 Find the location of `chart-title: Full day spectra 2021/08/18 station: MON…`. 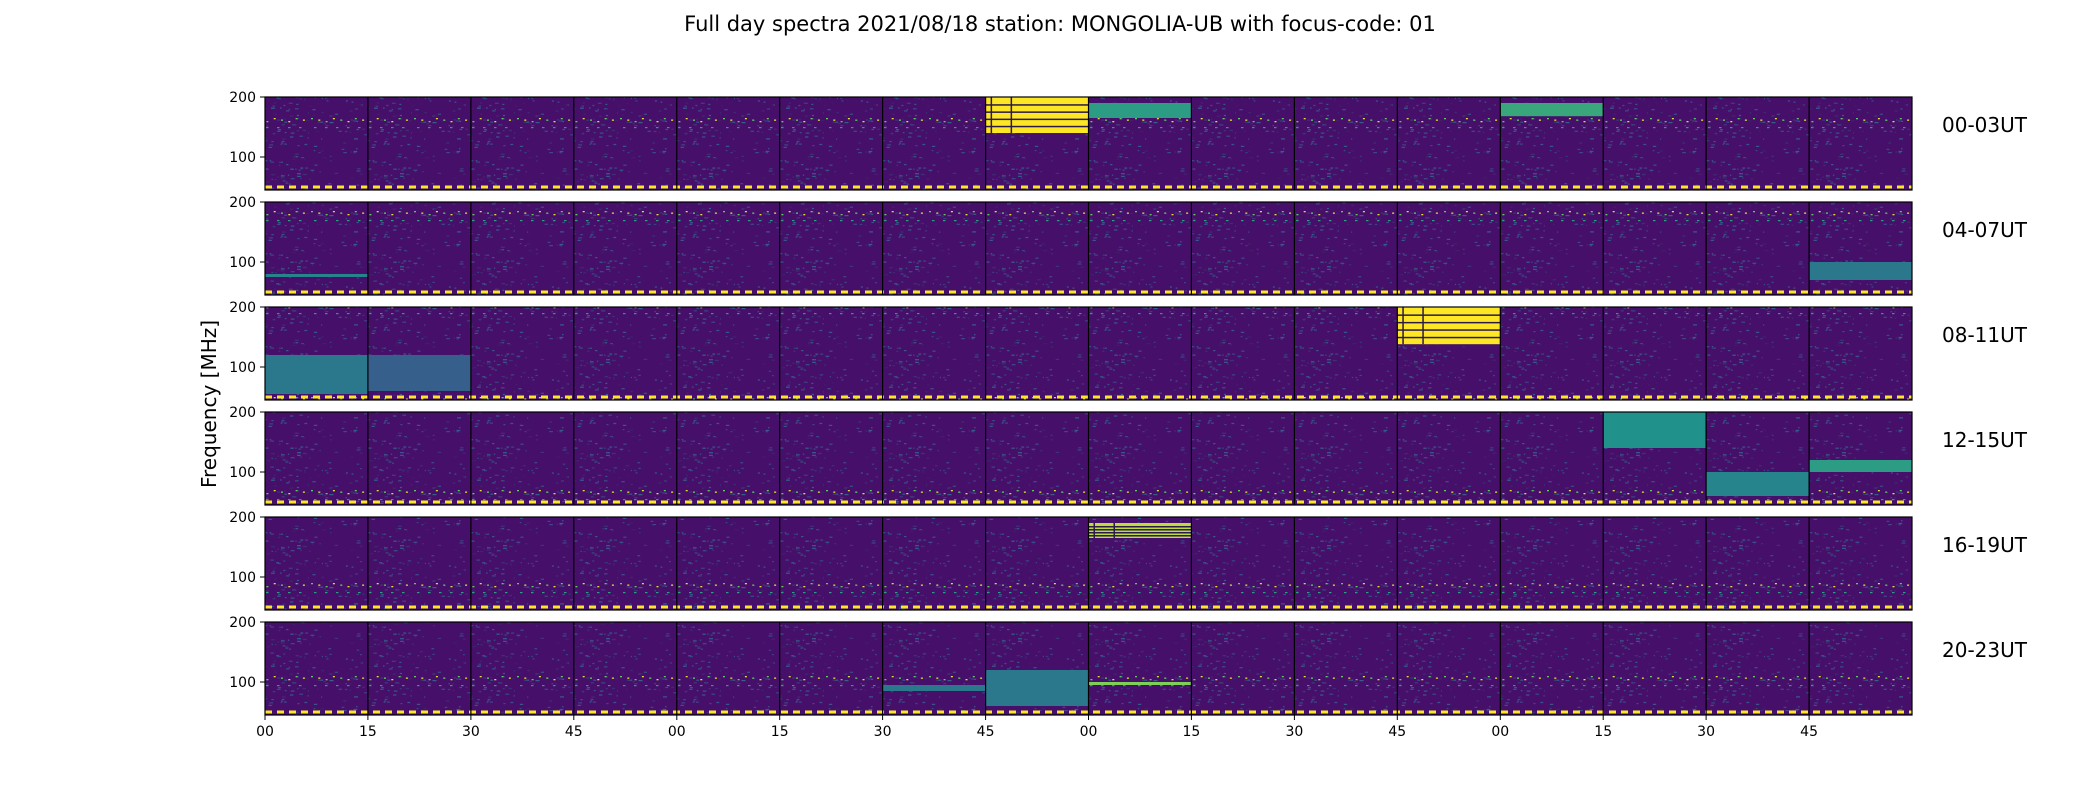

chart-title: Full day spectra 2021/08/18 station: MON… is located at coordinates (1060, 24).